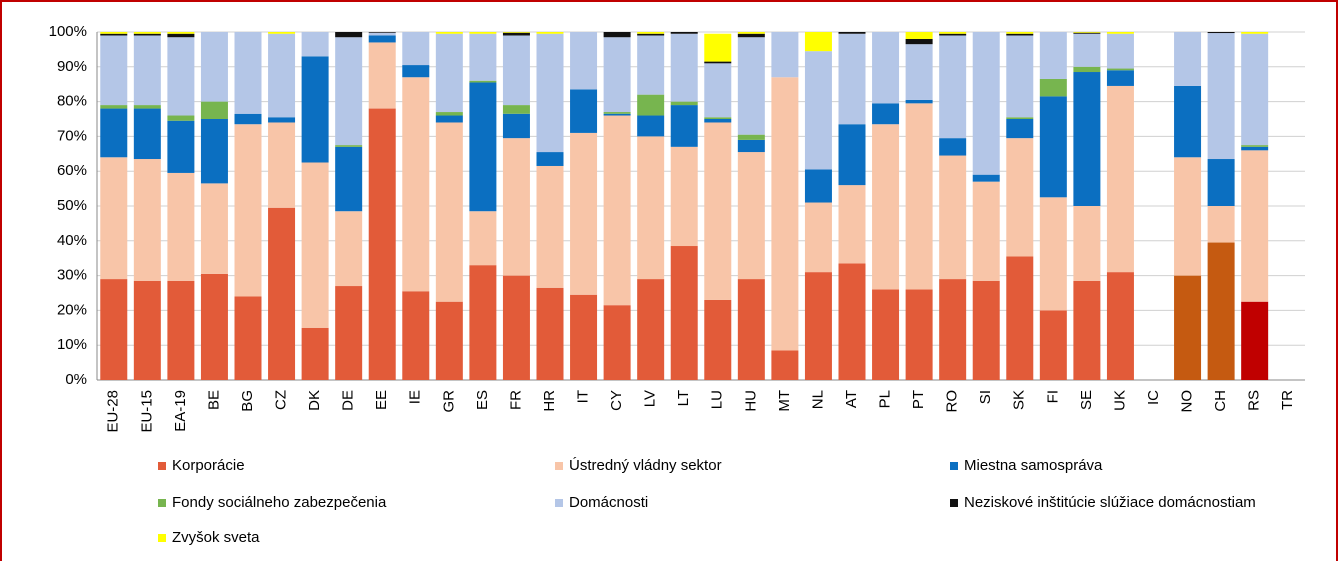  What do you see at coordinates (608, 502) in the screenshot?
I see `legend-label: Domácnosti` at bounding box center [608, 502].